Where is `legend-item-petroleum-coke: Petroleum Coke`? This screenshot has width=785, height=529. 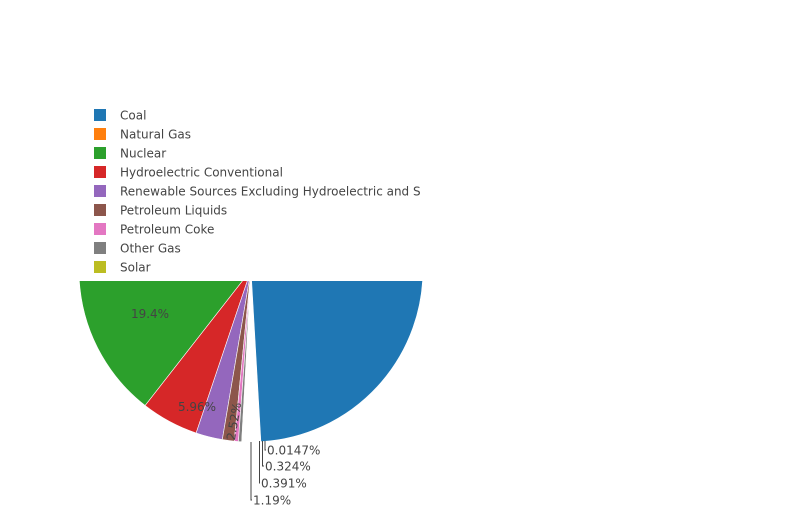
legend-item-petroleum-coke: Petroleum Coke is located at coordinates (154, 230).